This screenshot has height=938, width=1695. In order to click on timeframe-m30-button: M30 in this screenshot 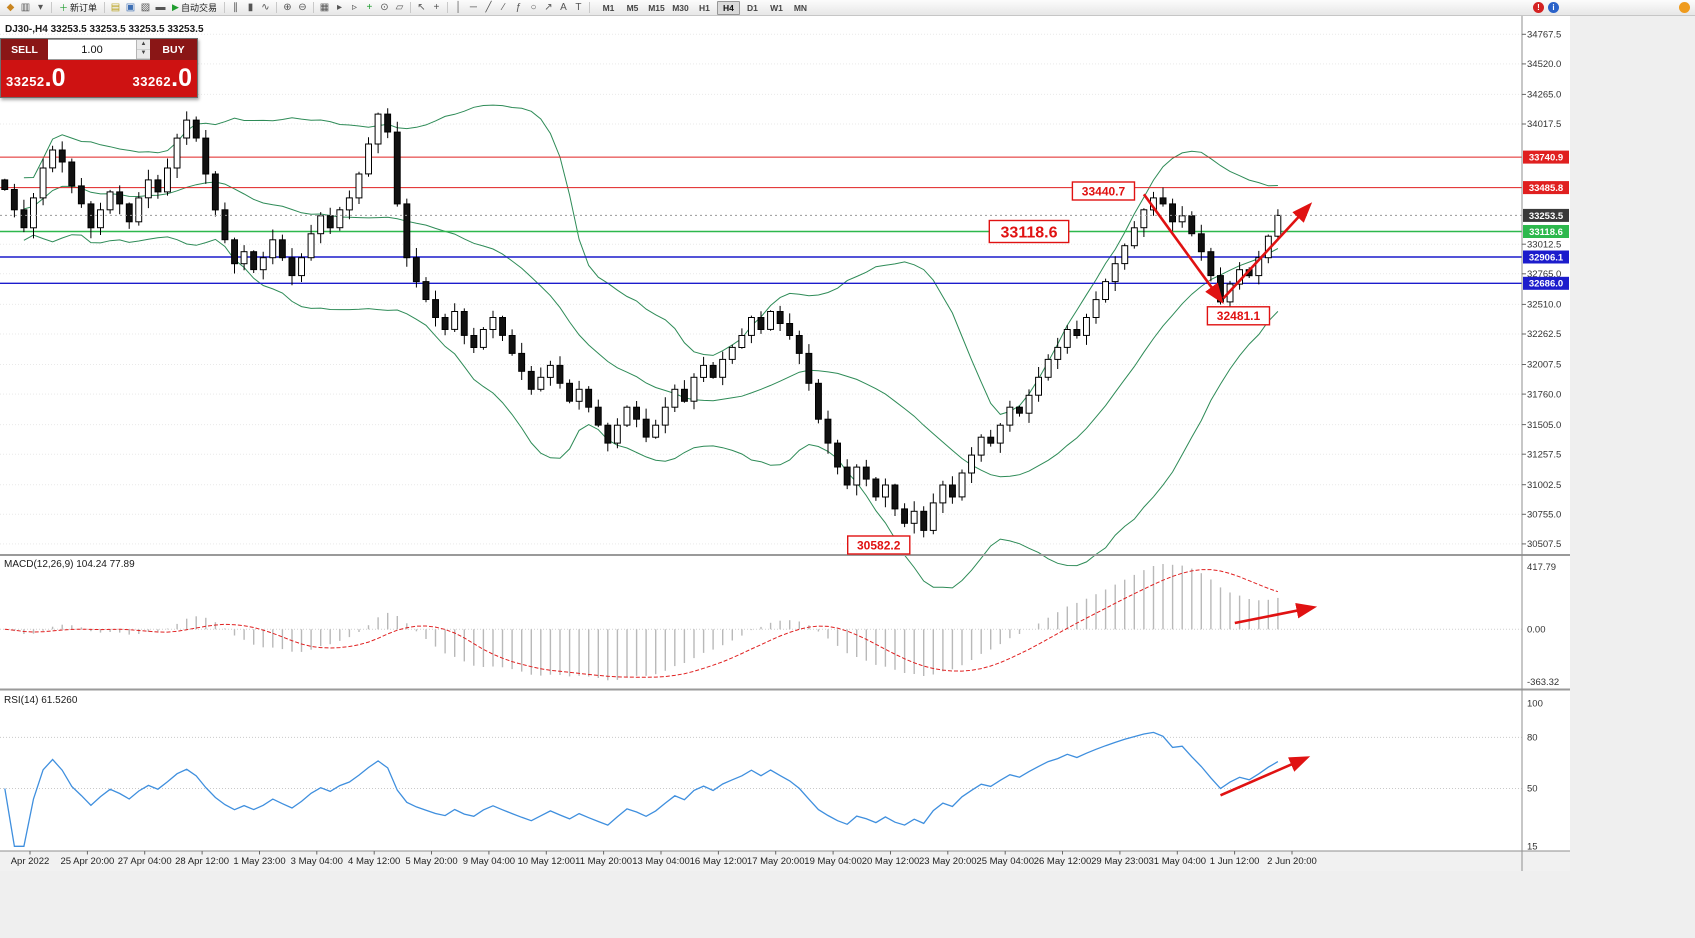, I will do `click(680, 7)`.